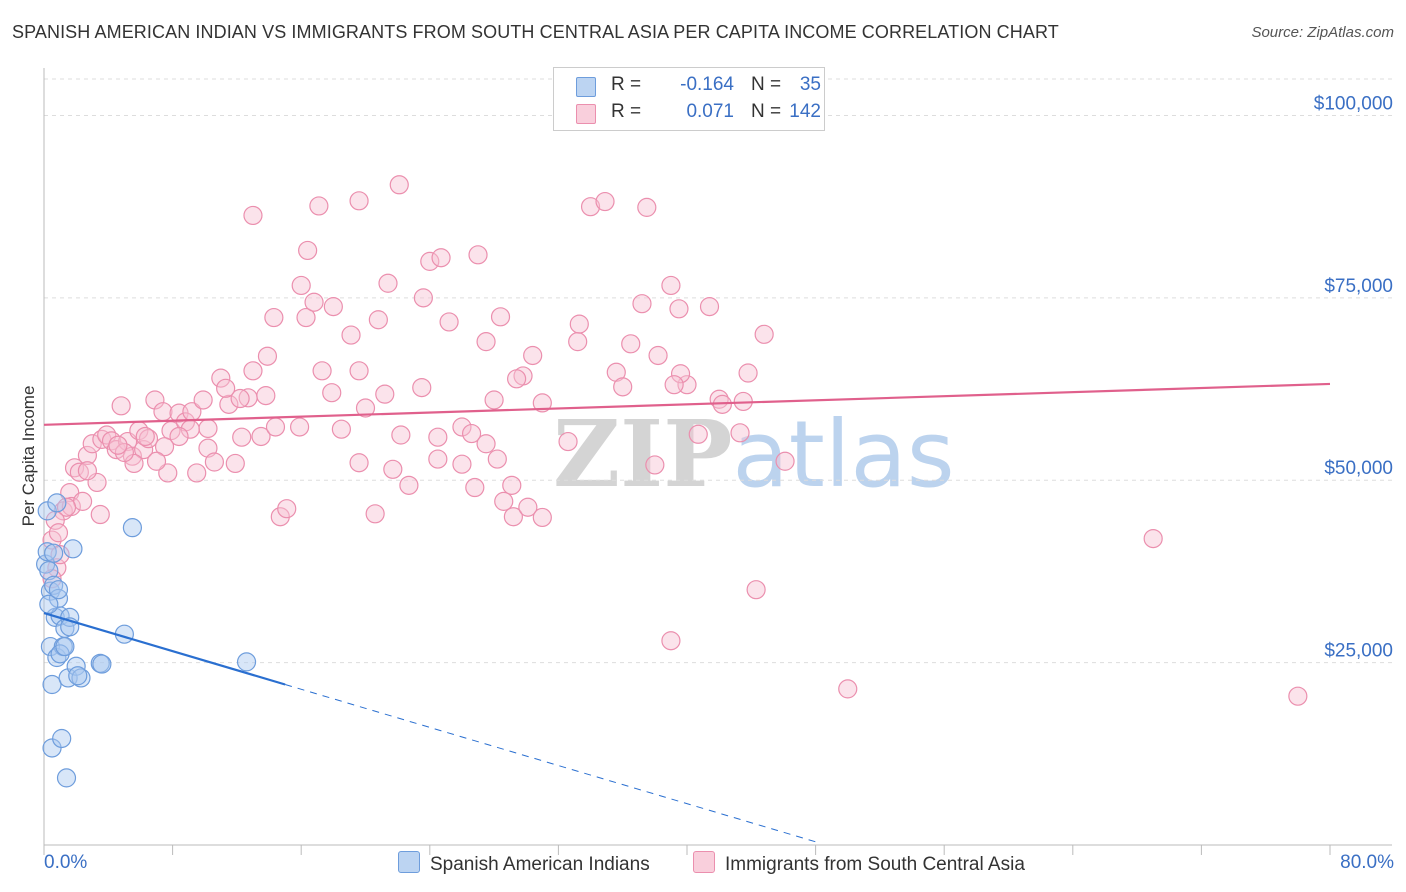 This screenshot has height=892, width=1406. I want to click on pink-trend-line, so click(687, 404).